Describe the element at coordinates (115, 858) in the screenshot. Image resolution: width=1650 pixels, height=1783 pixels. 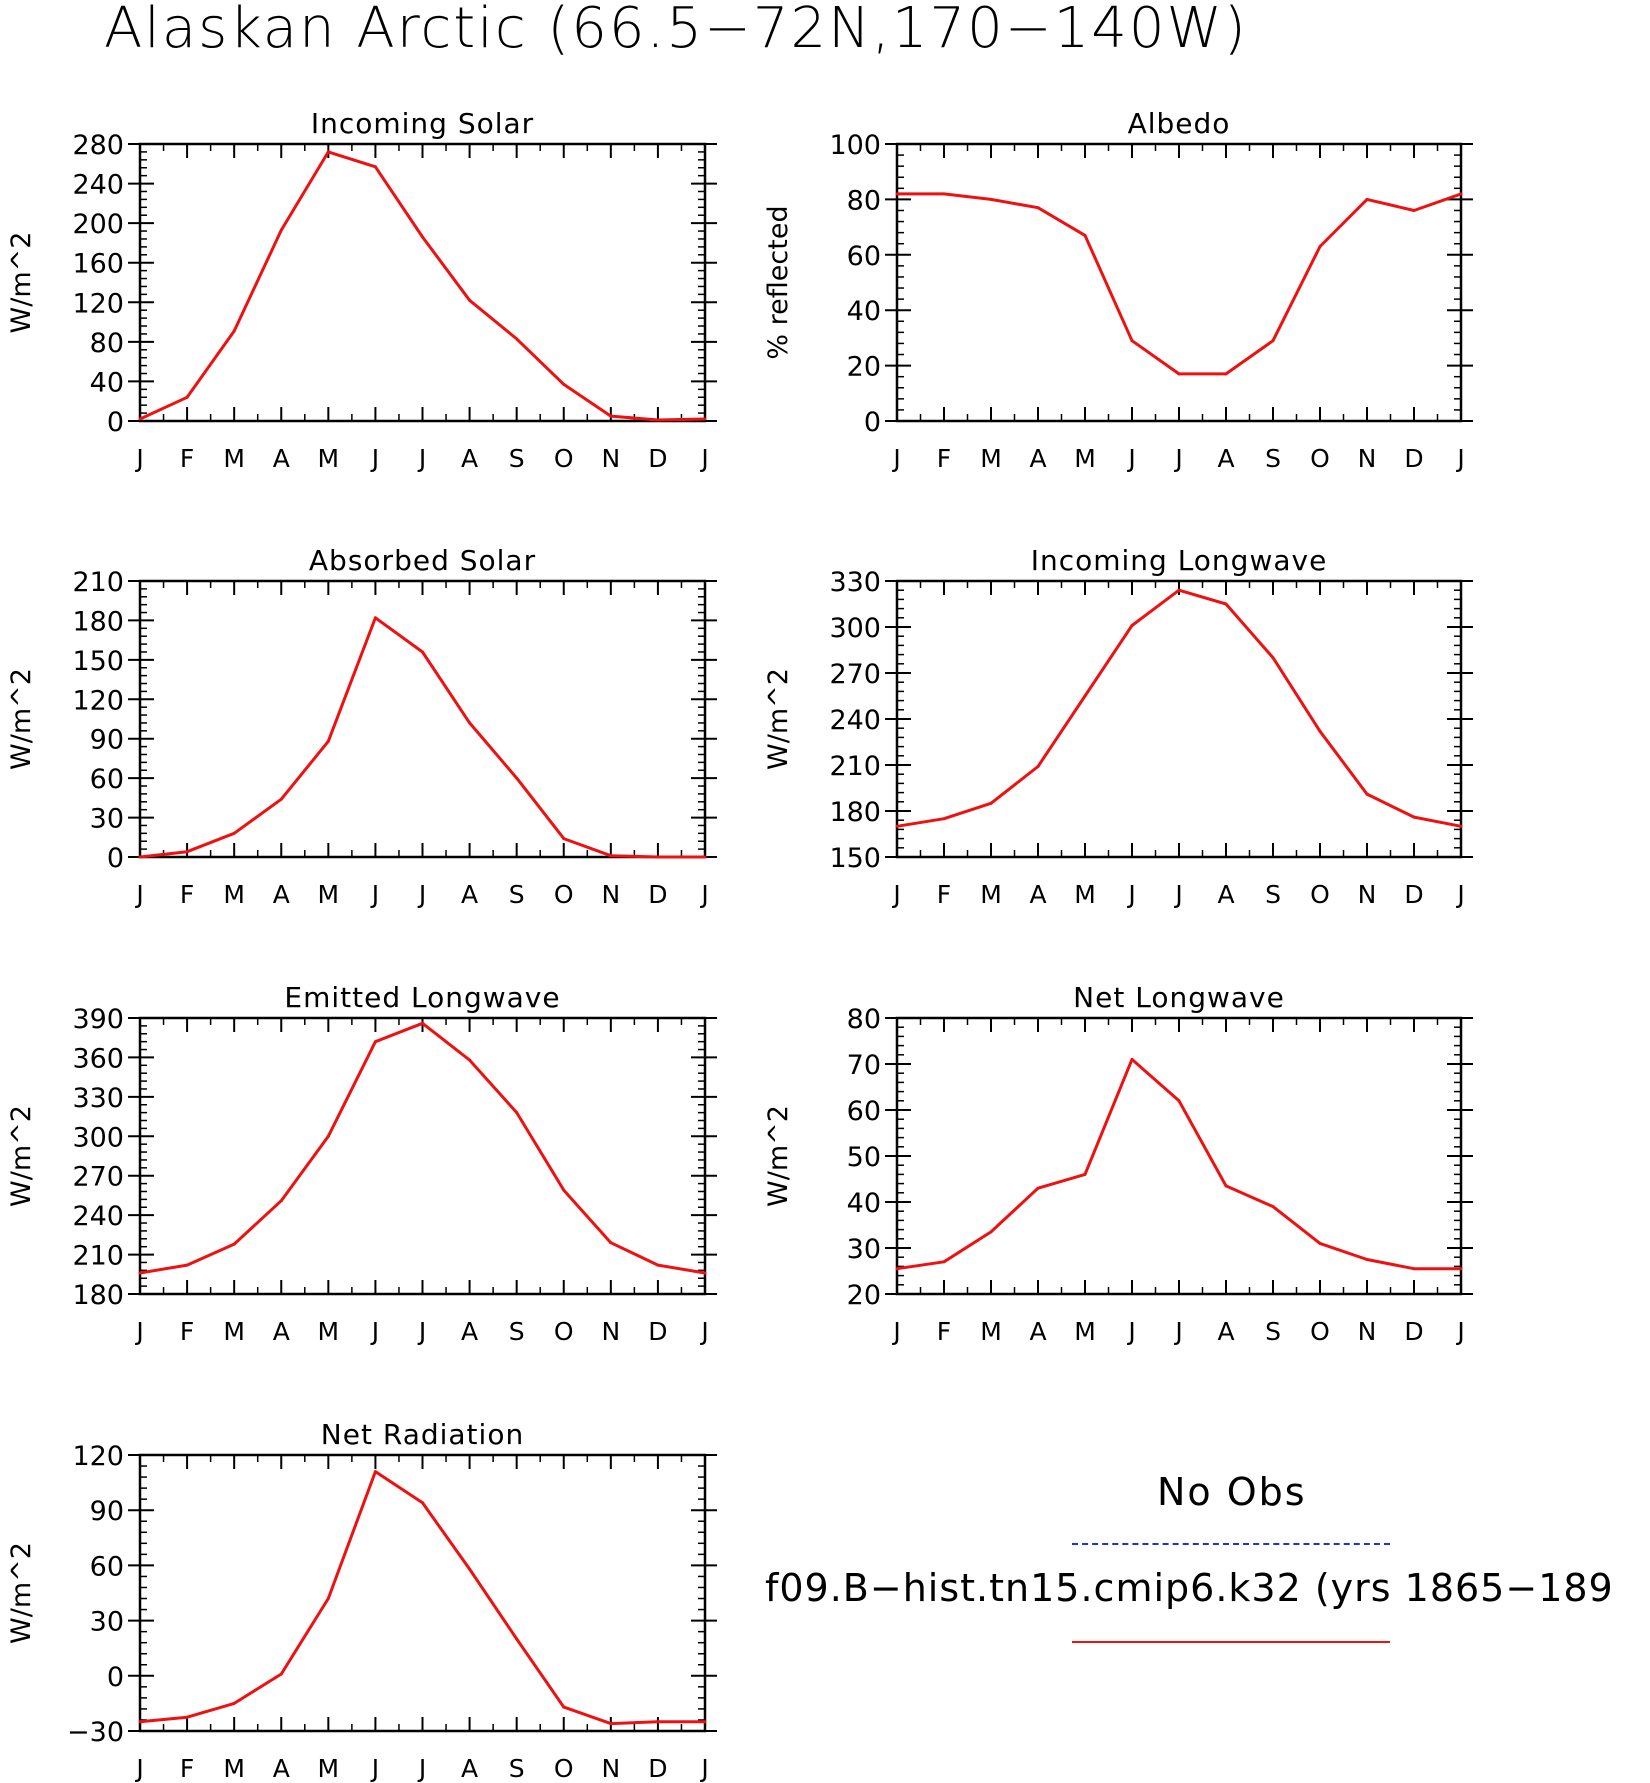
I see `y-tick-label: 0` at that location.